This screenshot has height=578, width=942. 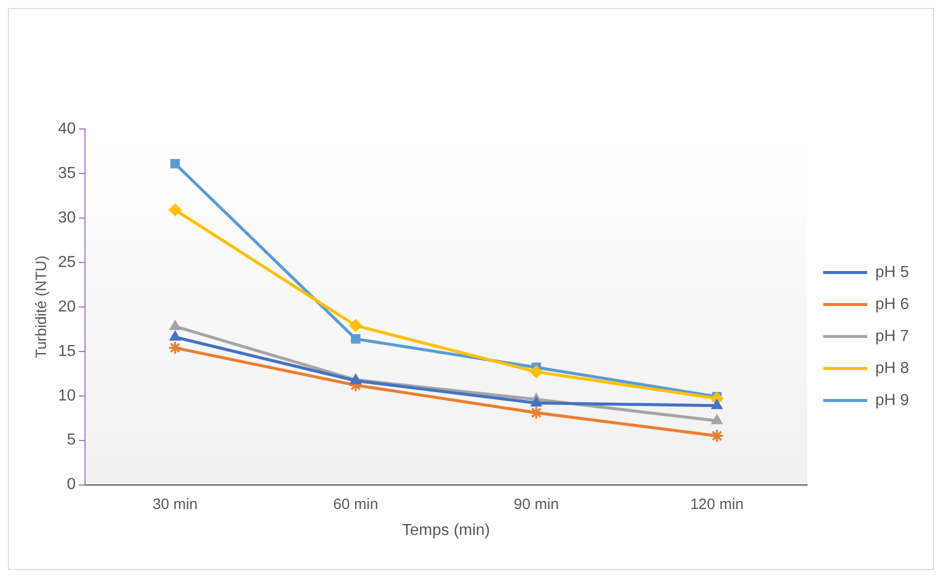 What do you see at coordinates (892, 400) in the screenshot?
I see `legend-label: pH 9` at bounding box center [892, 400].